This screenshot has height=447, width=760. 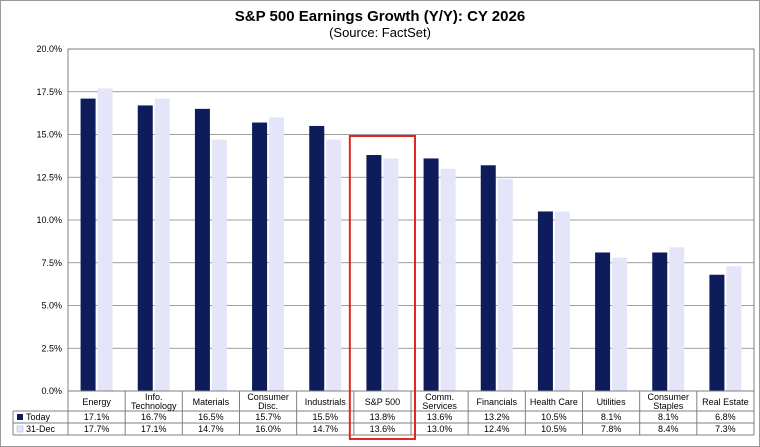 I want to click on y-tick-label: 0.0%, so click(x=51, y=391).